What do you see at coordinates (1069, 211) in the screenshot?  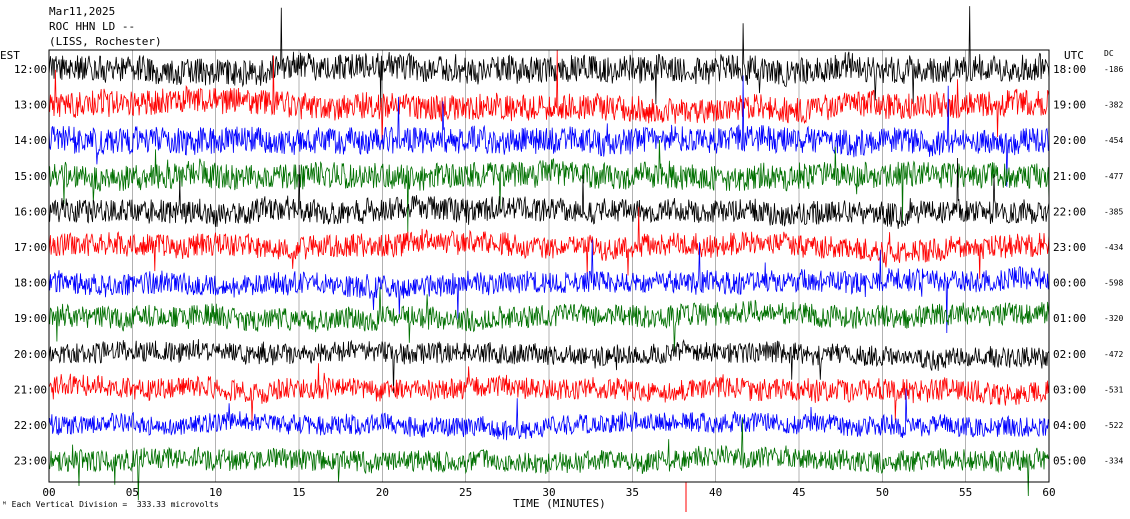 I see `utc-hour-label: 22:00` at bounding box center [1069, 211].